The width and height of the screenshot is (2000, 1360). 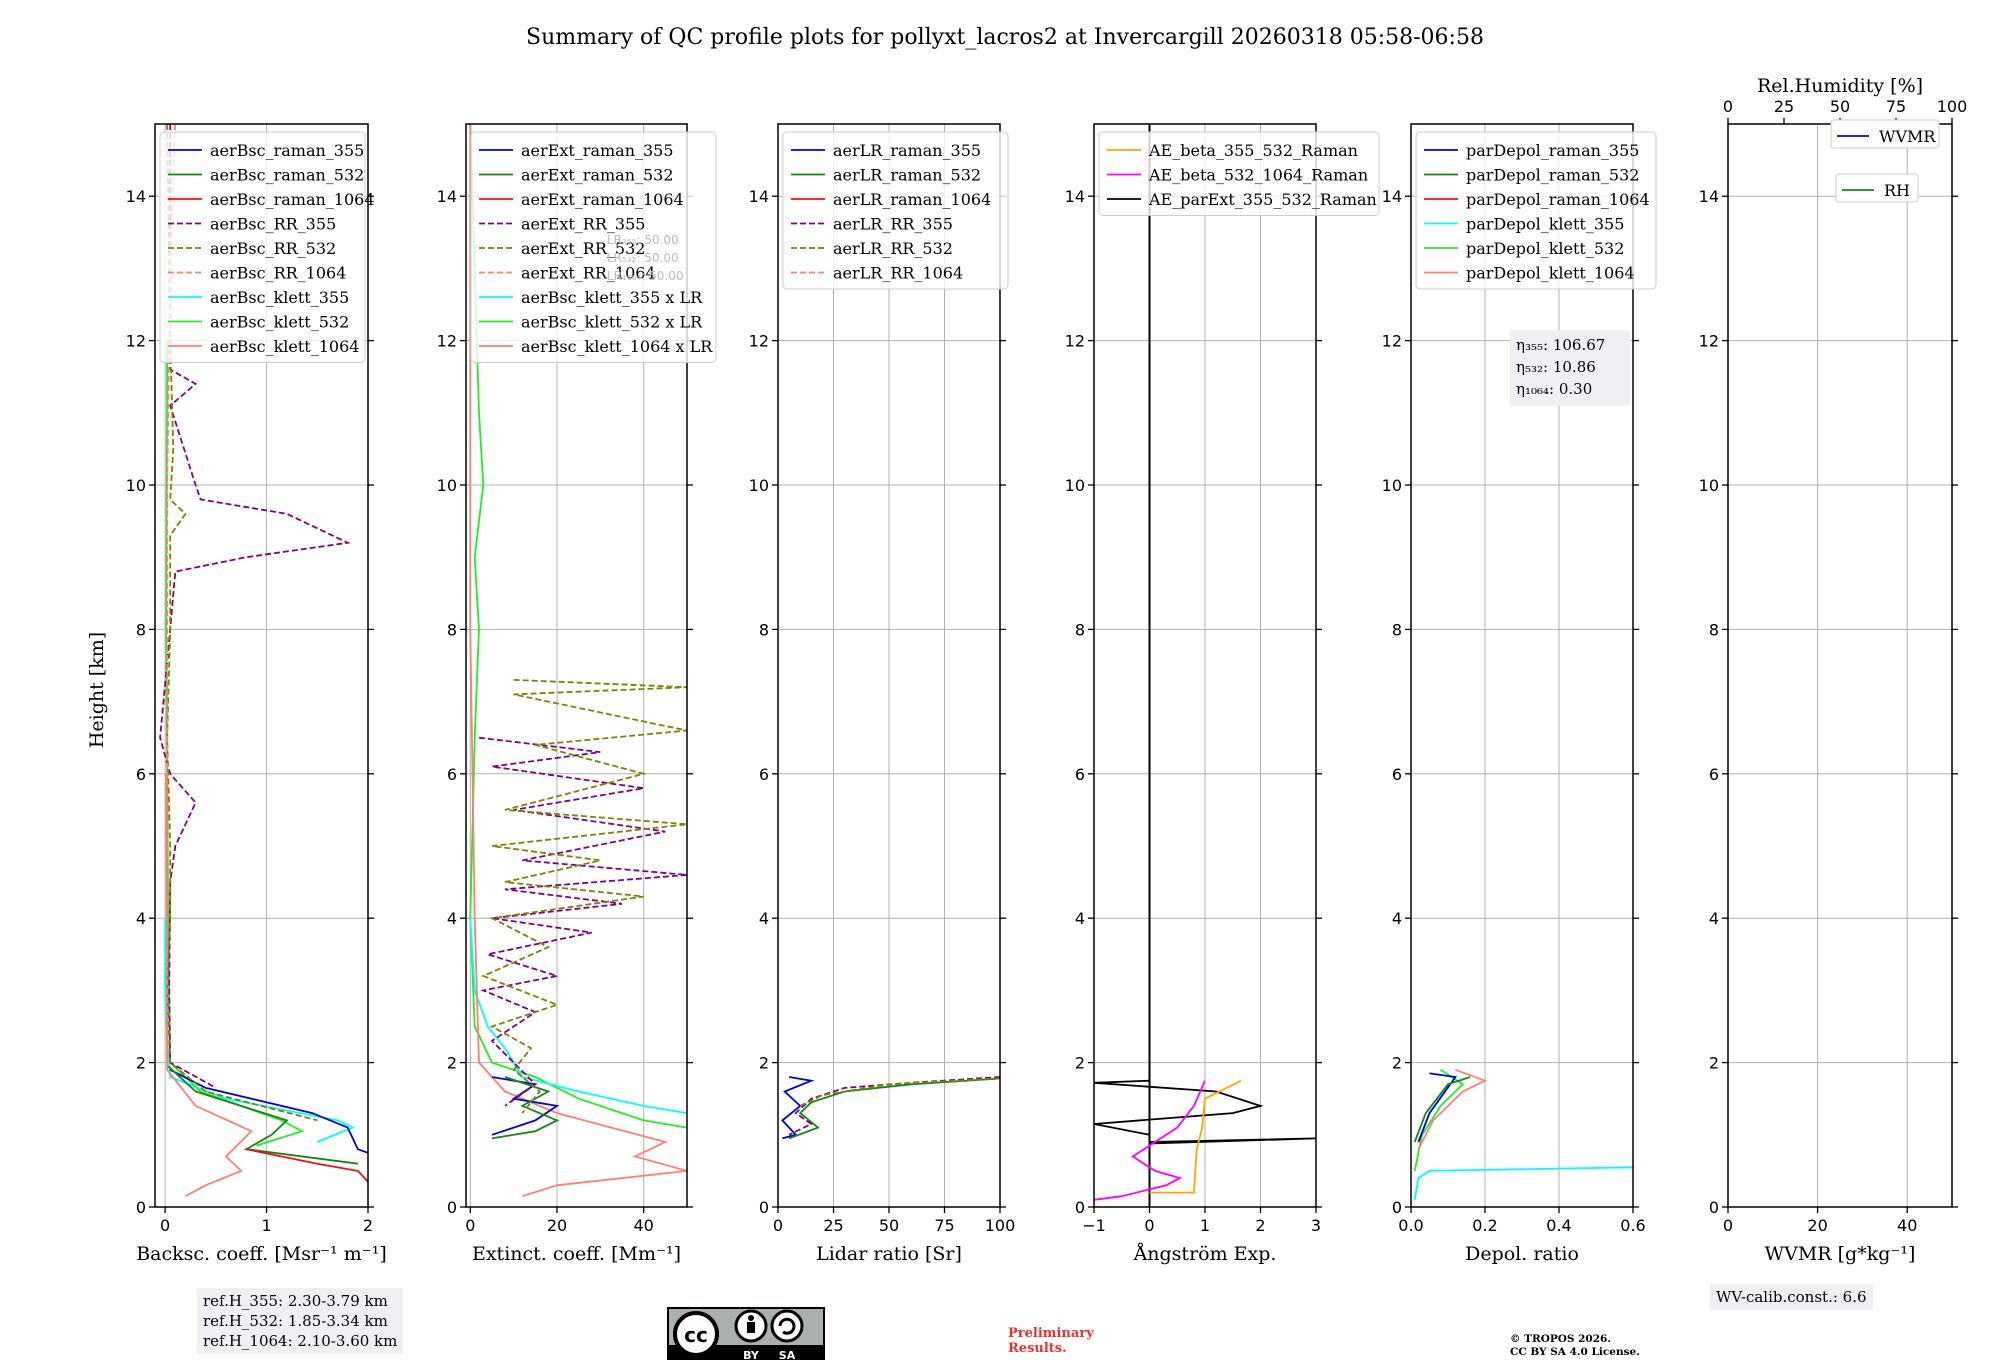 What do you see at coordinates (273, 224) in the screenshot?
I see `legend-label: aerBsc_RR_355` at bounding box center [273, 224].